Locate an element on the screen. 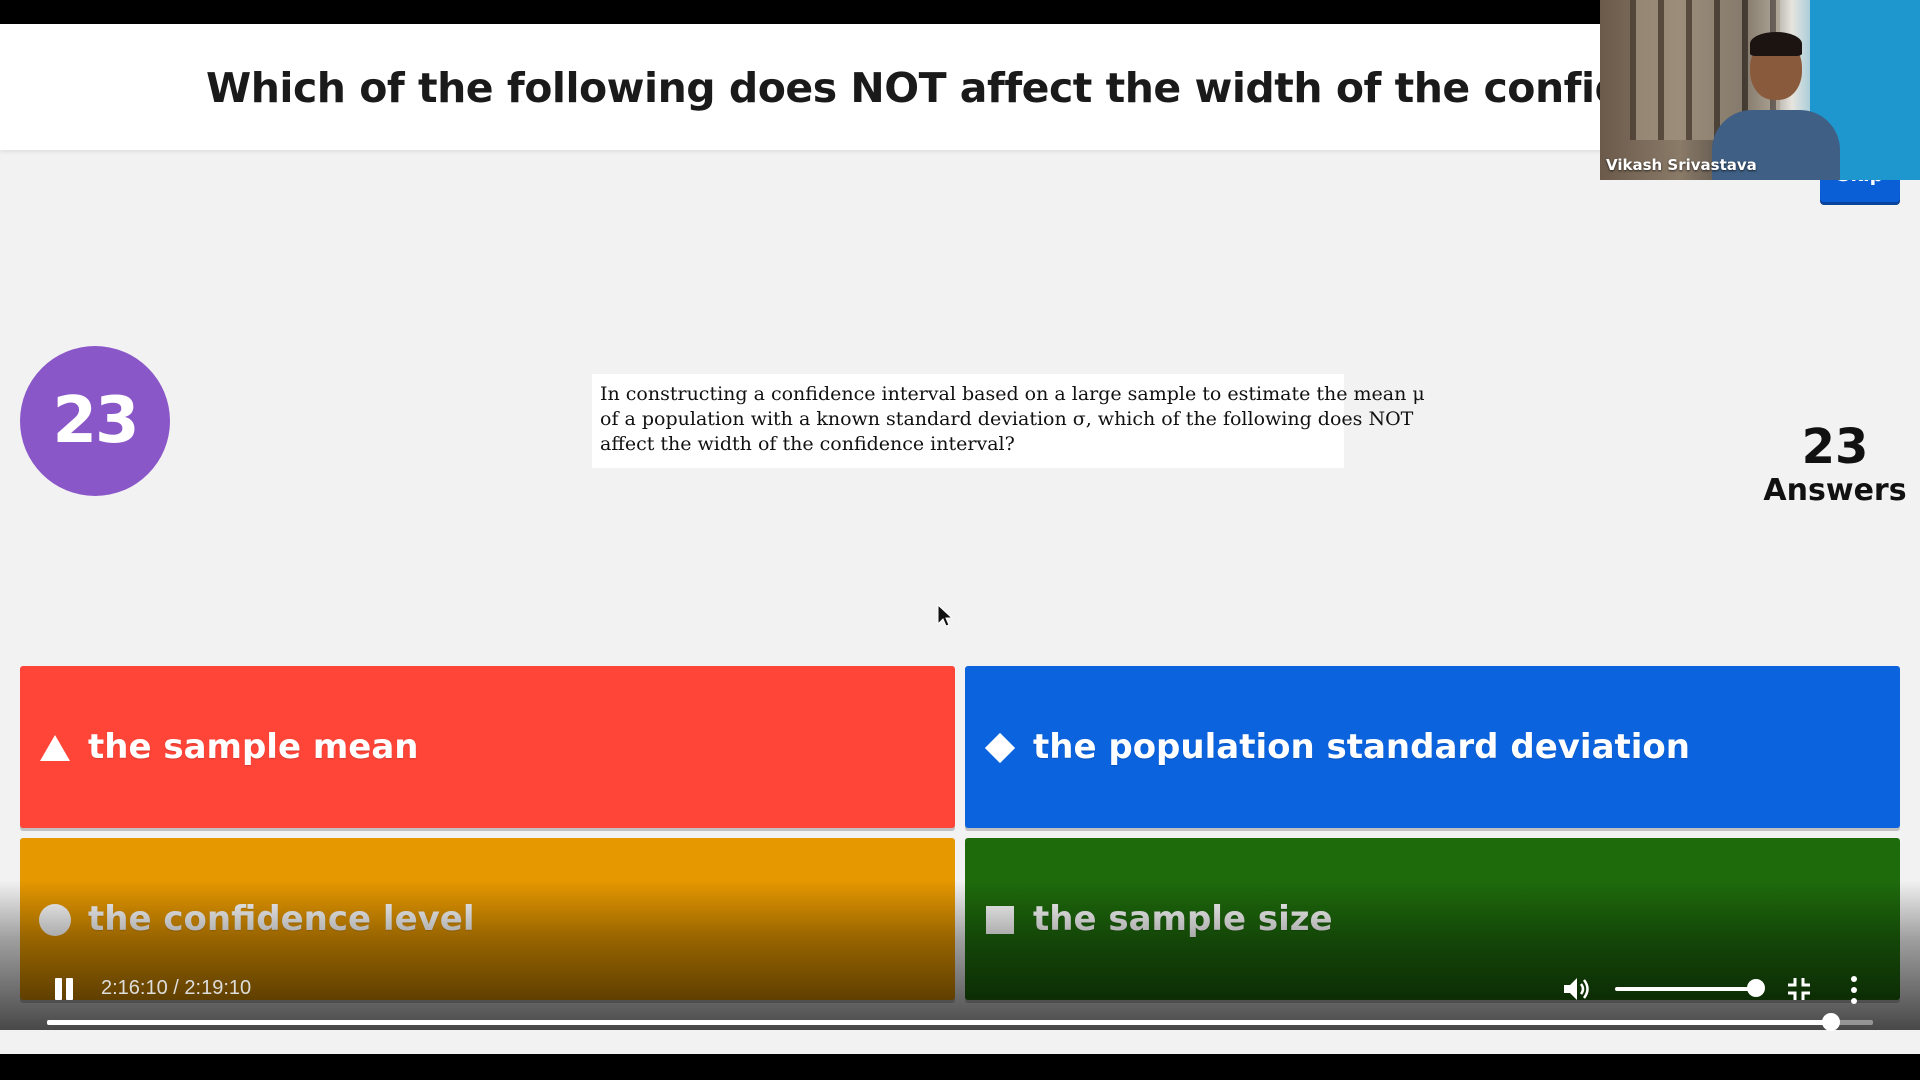 This screenshot has width=1920, height=1080. answers-counter: 23 Answers is located at coordinates (1835, 464).